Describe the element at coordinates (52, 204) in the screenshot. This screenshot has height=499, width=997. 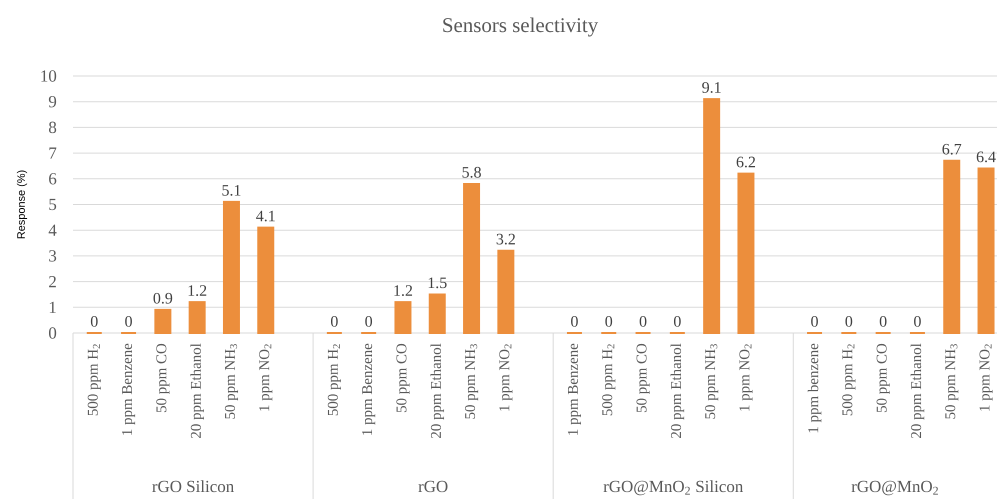
I see `y-tick-label: 5` at that location.